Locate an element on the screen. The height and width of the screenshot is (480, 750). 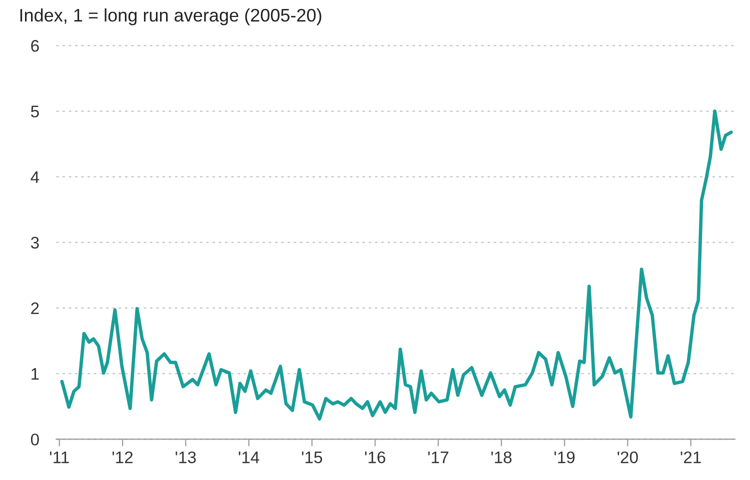
x-tick-label: '11 is located at coordinates (59, 458).